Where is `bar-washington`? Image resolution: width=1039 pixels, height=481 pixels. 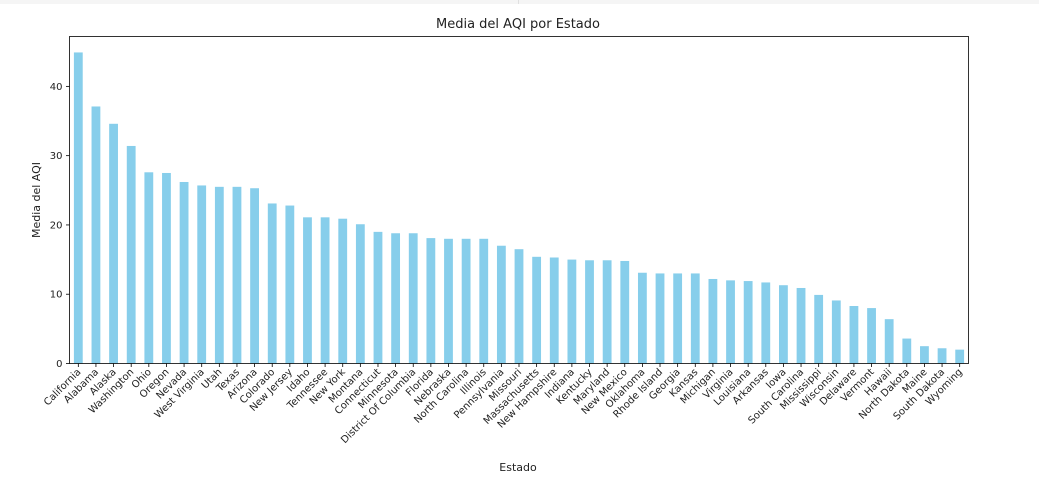 bar-washington is located at coordinates (131, 254).